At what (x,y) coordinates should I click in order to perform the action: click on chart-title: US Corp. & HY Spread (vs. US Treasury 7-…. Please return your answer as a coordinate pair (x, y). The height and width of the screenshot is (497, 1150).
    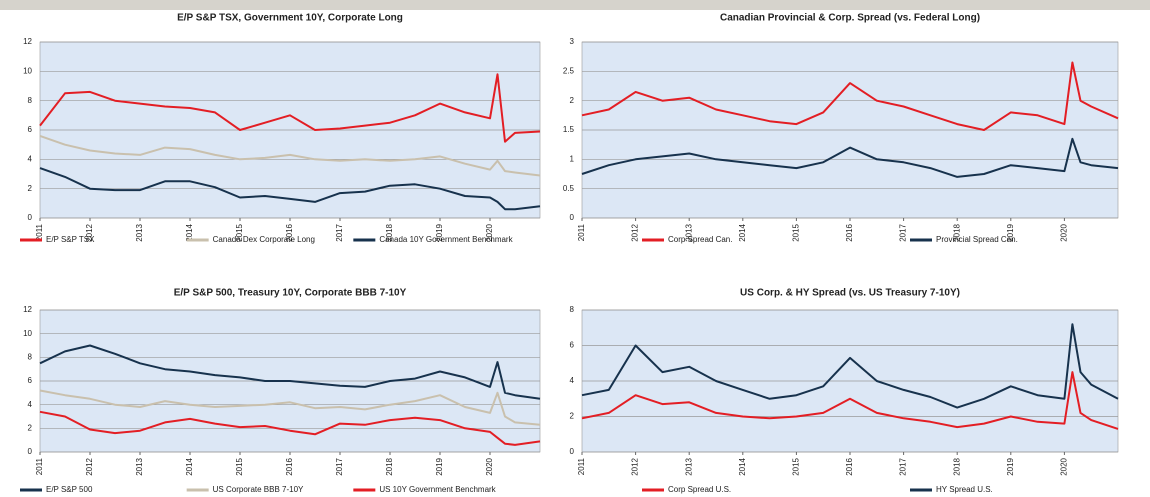
    Looking at the image, I should click on (850, 293).